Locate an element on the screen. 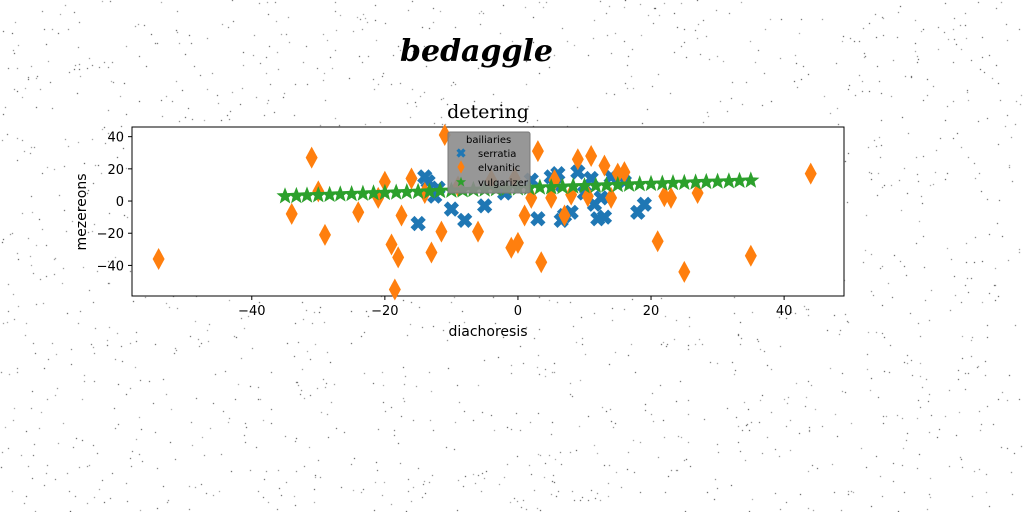 This screenshot has width=1024, height=512. y-tick-label: 40 is located at coordinates (115, 138).